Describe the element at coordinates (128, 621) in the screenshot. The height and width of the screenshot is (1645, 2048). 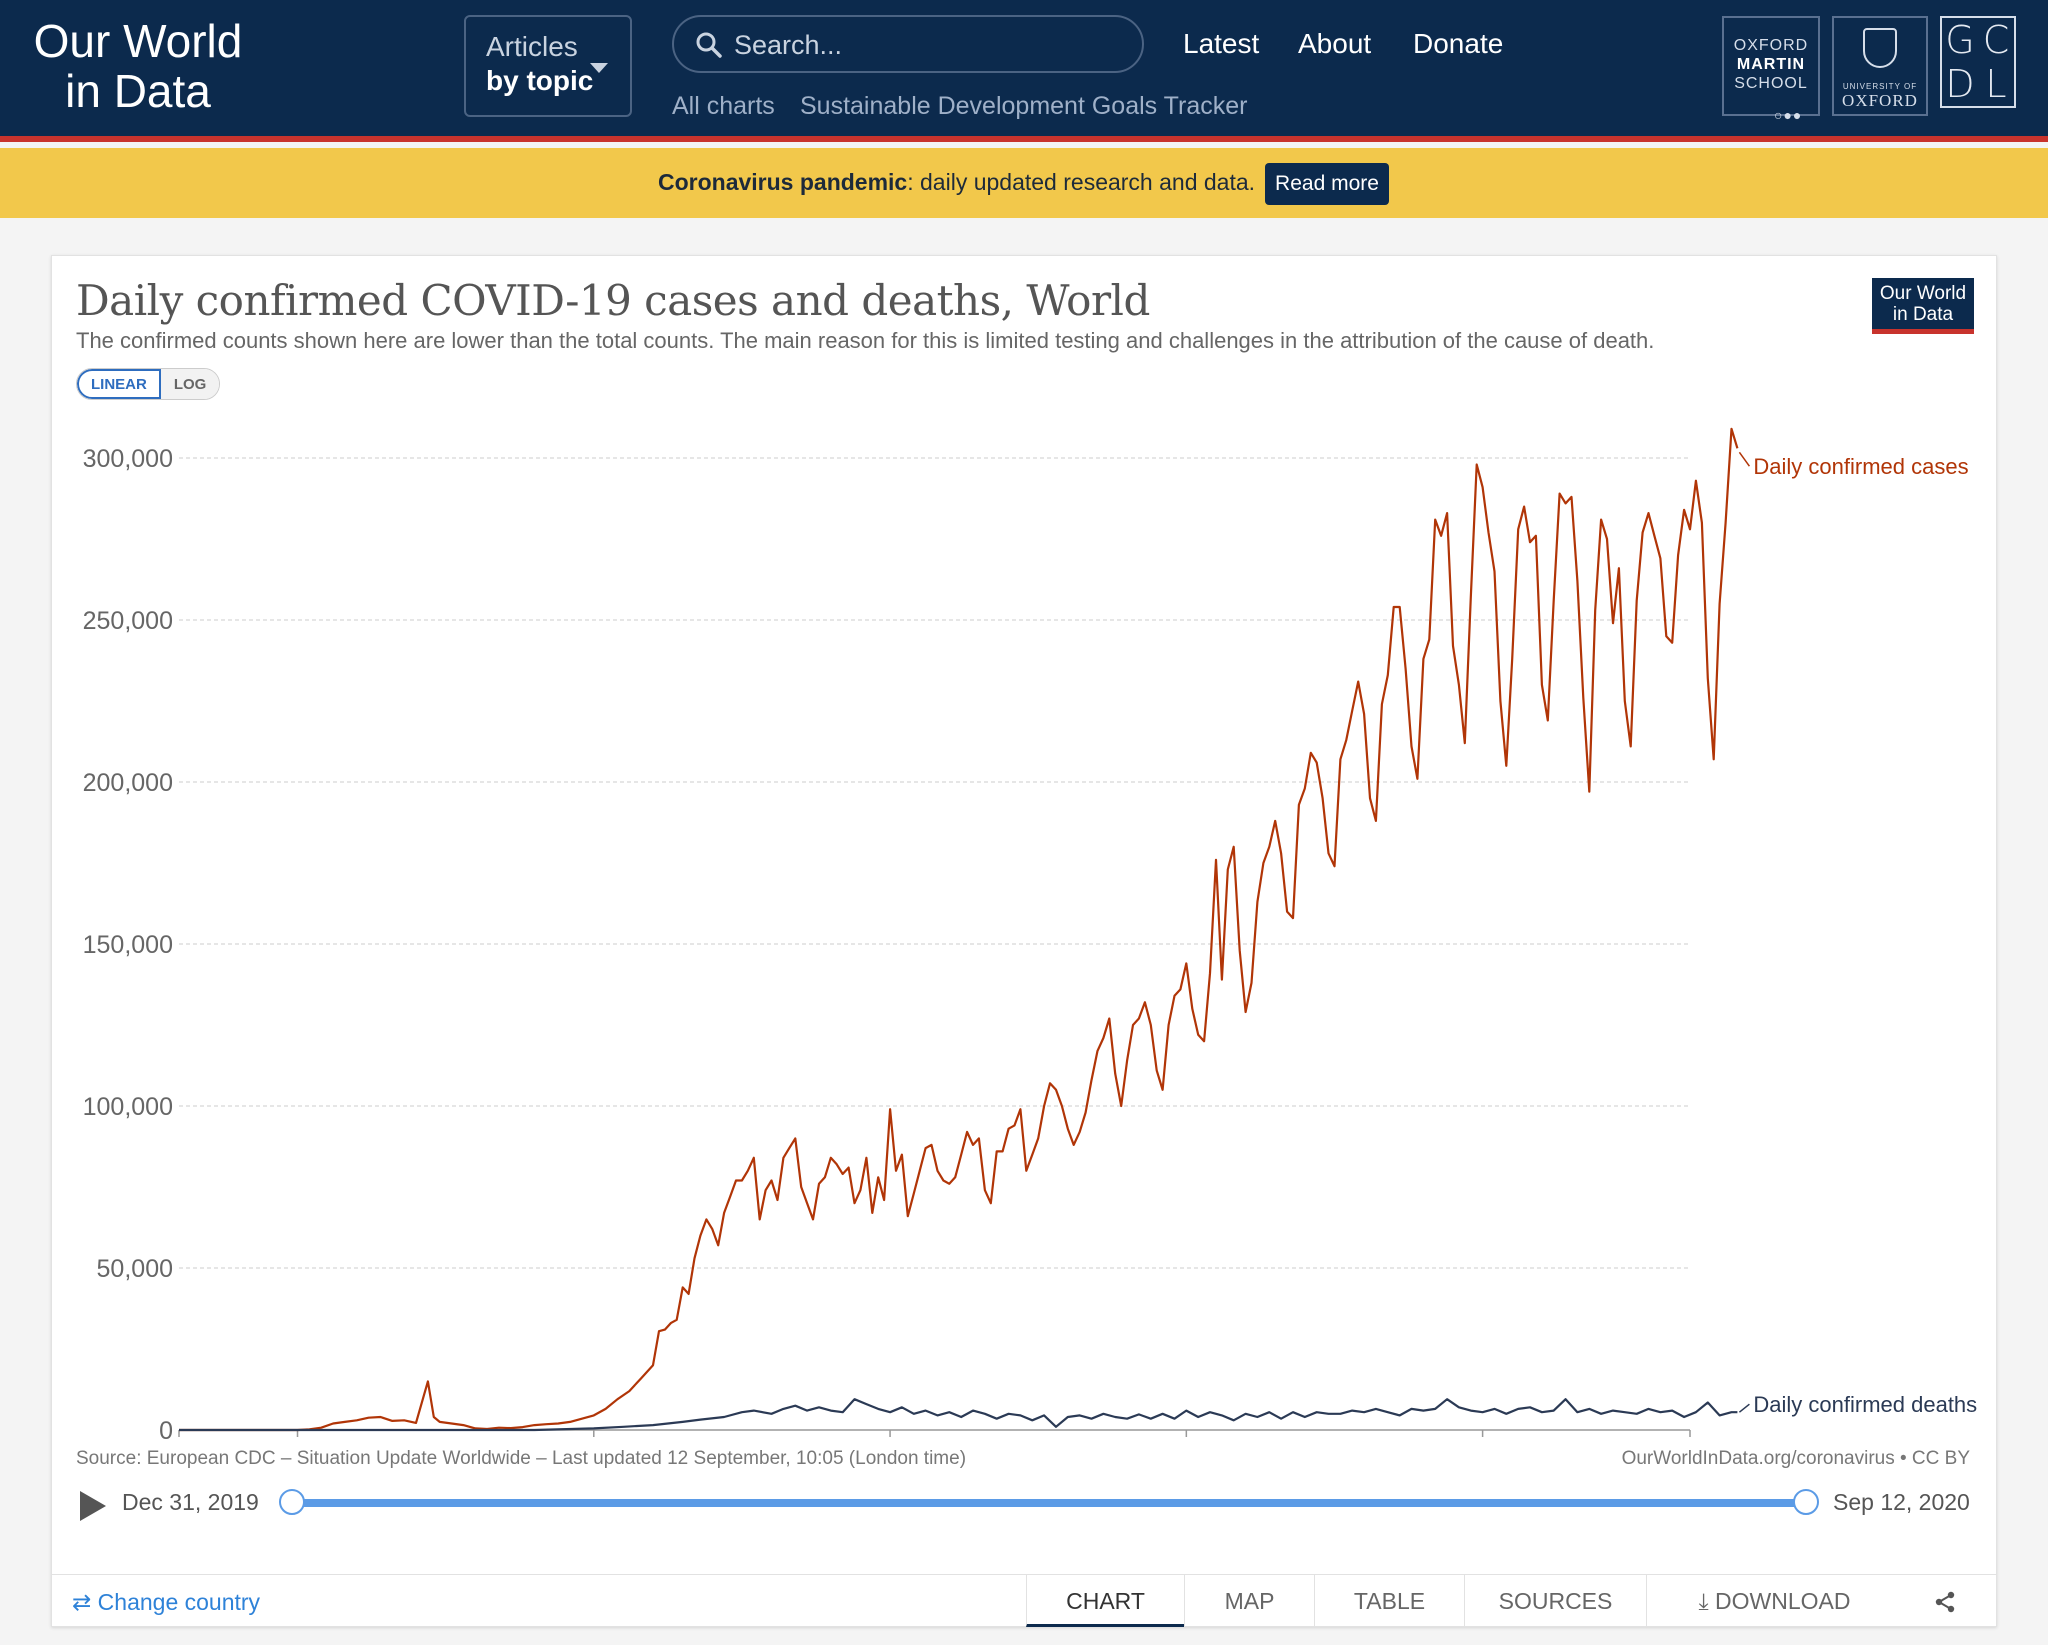
I see `y-tick-label: 250,000` at that location.